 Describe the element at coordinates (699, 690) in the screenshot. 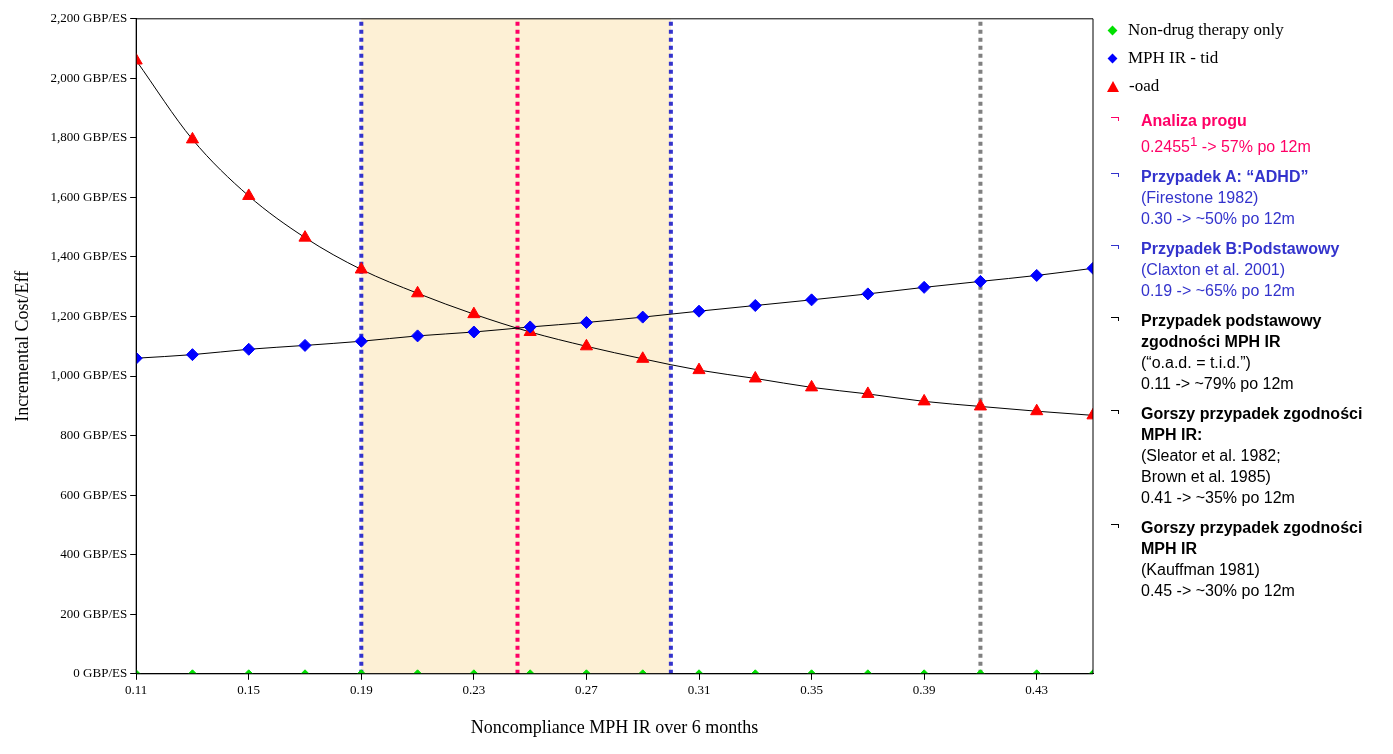

I see `x-tick-label: 0.31` at that location.